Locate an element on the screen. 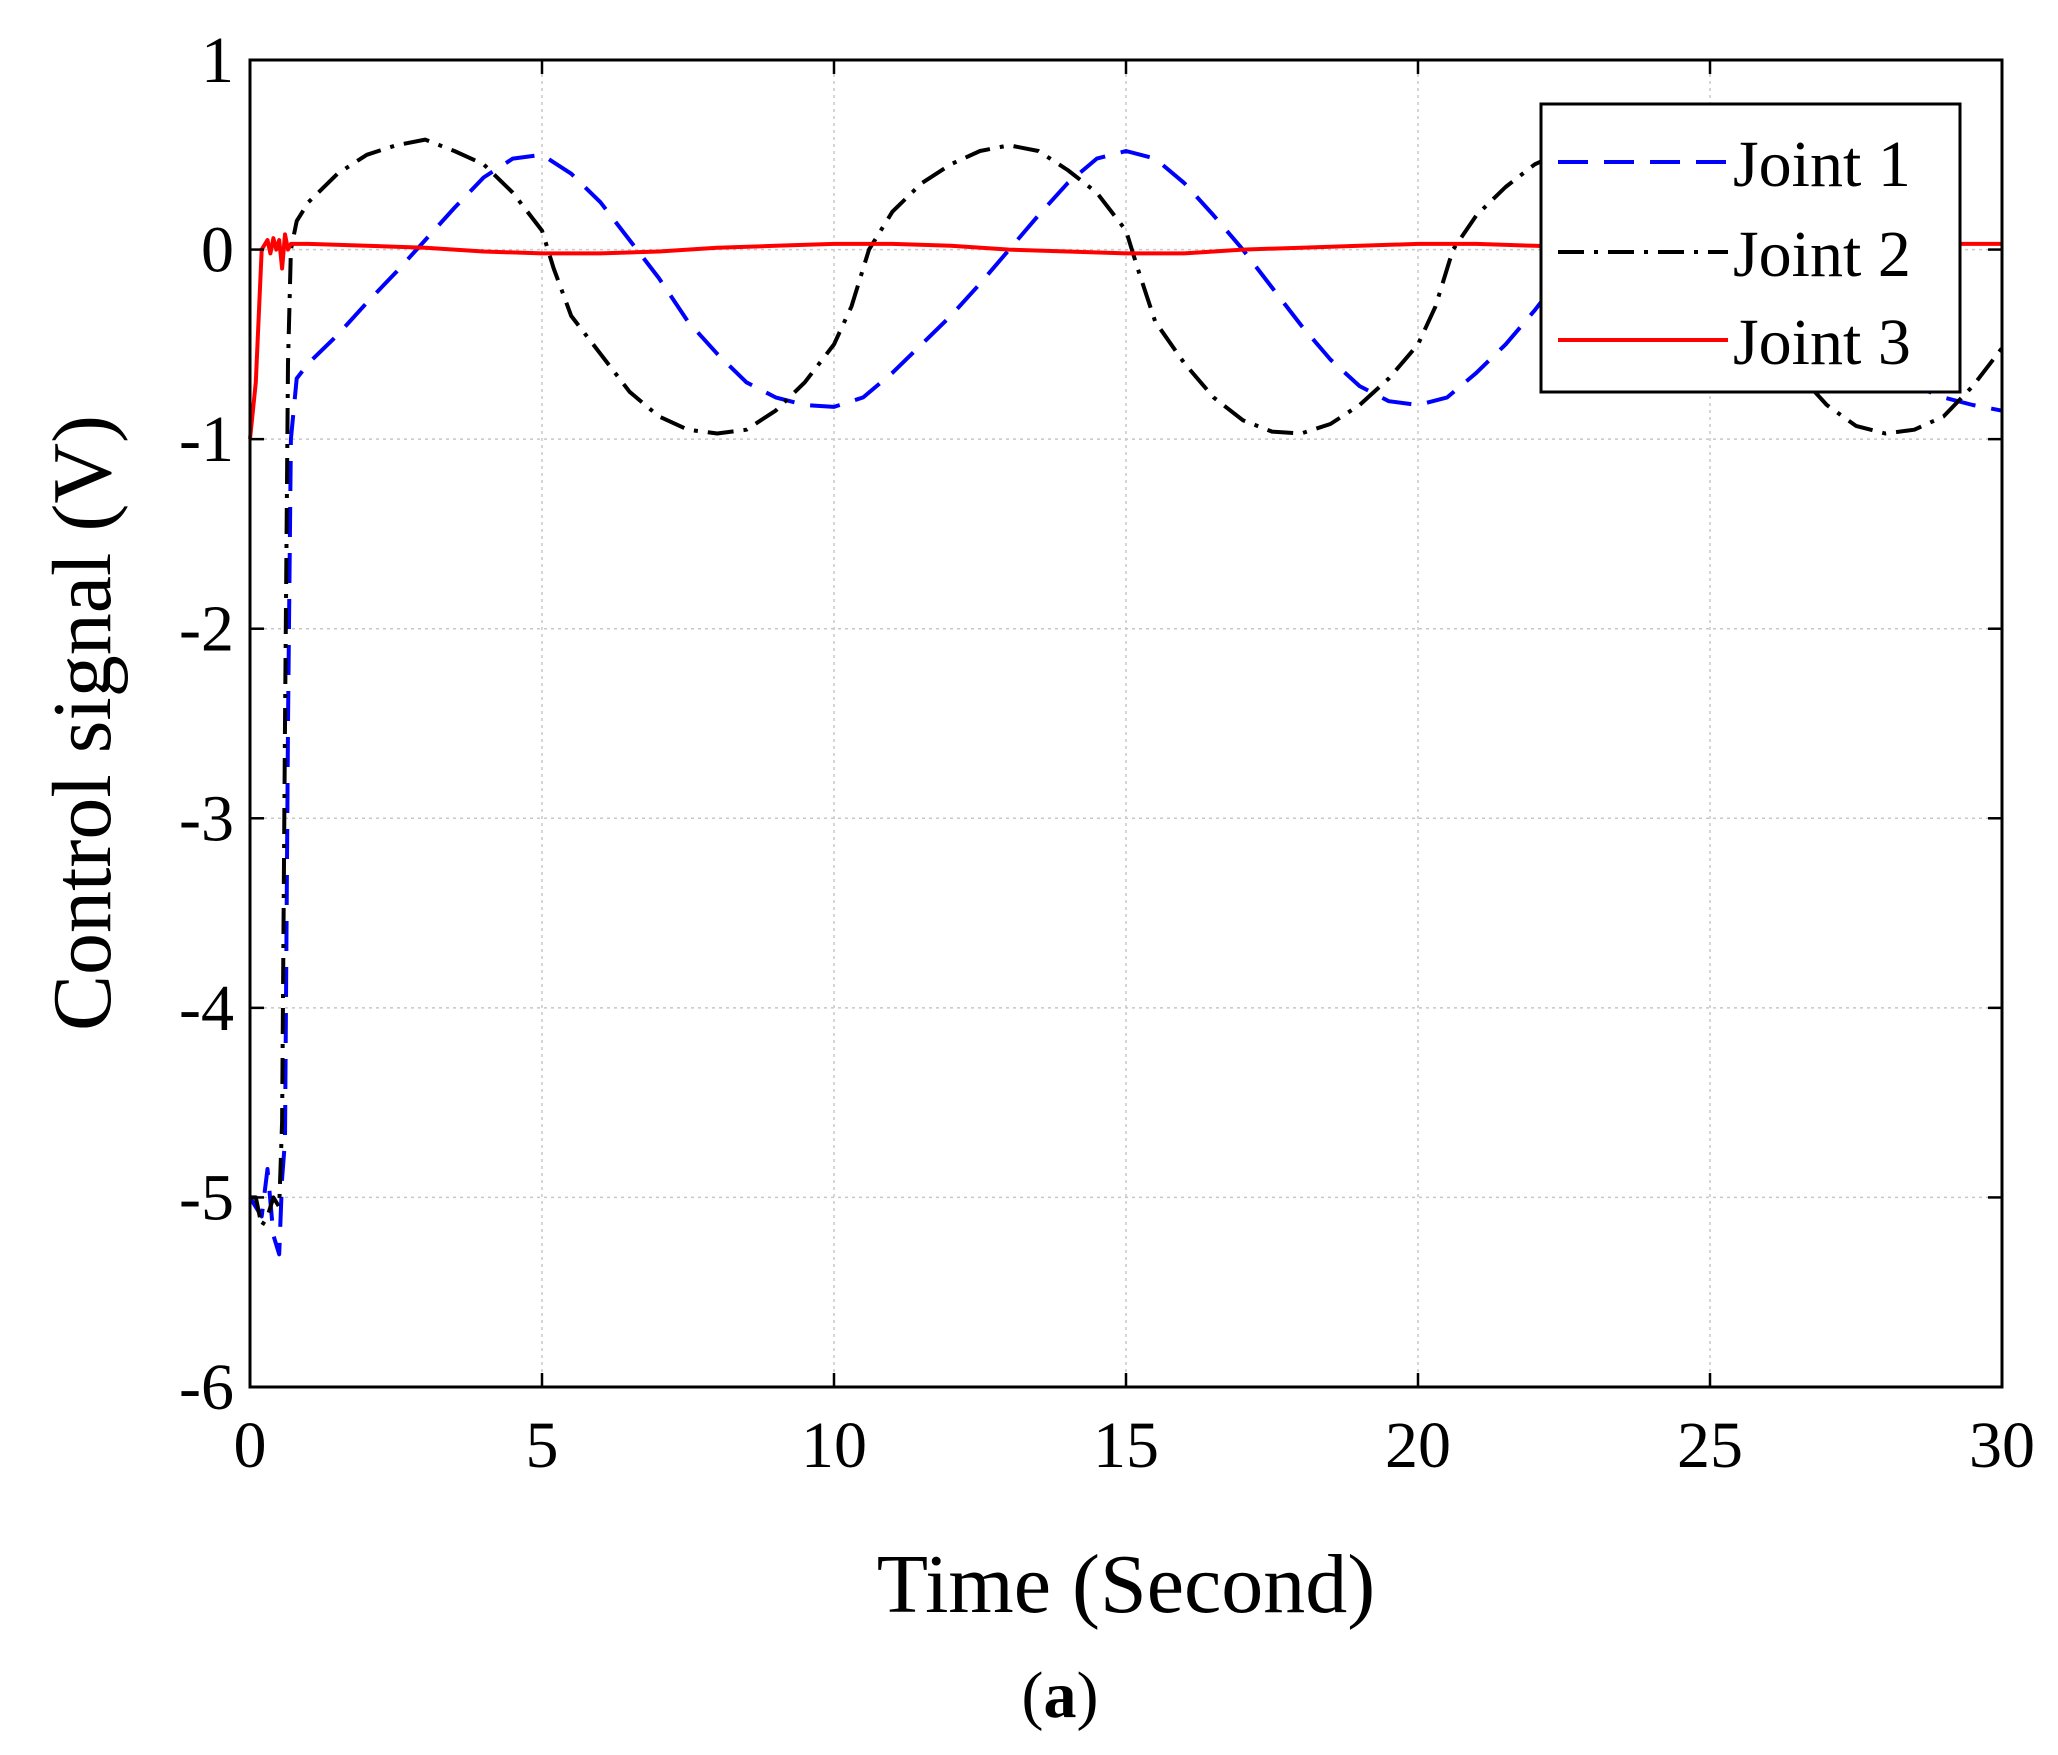 This screenshot has width=2058, height=1755. x-tick-label: 10 is located at coordinates (834, 1445).